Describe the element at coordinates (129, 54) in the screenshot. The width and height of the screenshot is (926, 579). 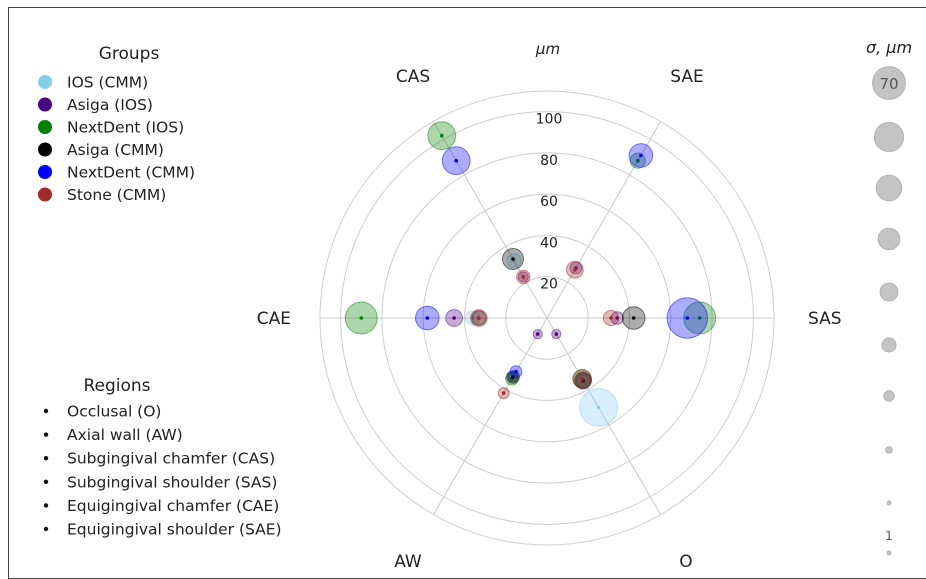
I see `groups-legend-title: Groups` at that location.